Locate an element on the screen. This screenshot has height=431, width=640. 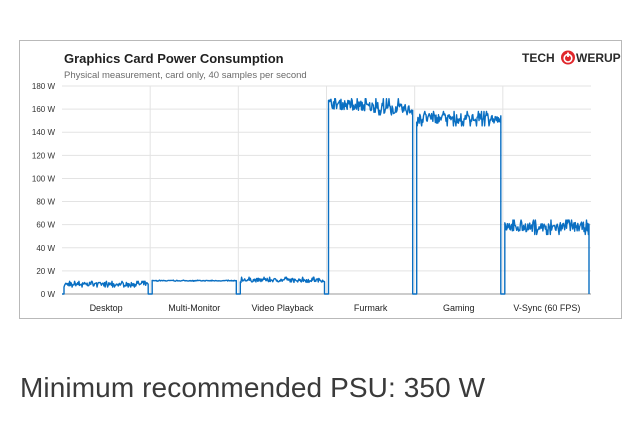
x-category-label: Furmark is located at coordinates (371, 308).